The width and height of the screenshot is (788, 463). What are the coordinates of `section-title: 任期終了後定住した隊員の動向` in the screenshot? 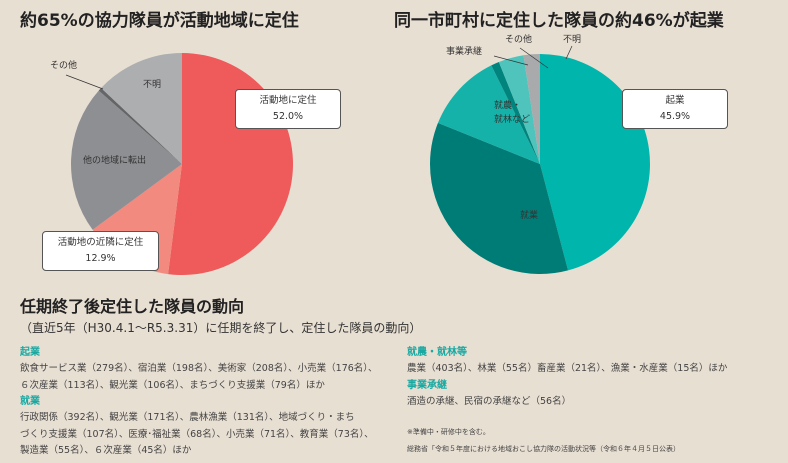 It's located at (132, 306).